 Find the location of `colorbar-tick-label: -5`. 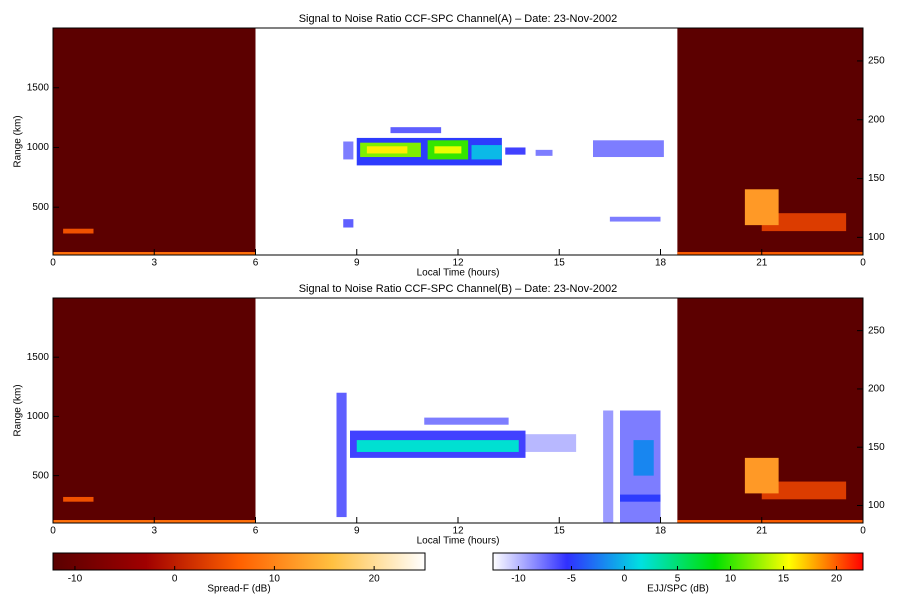

colorbar-tick-label: -5 is located at coordinates (571, 579).